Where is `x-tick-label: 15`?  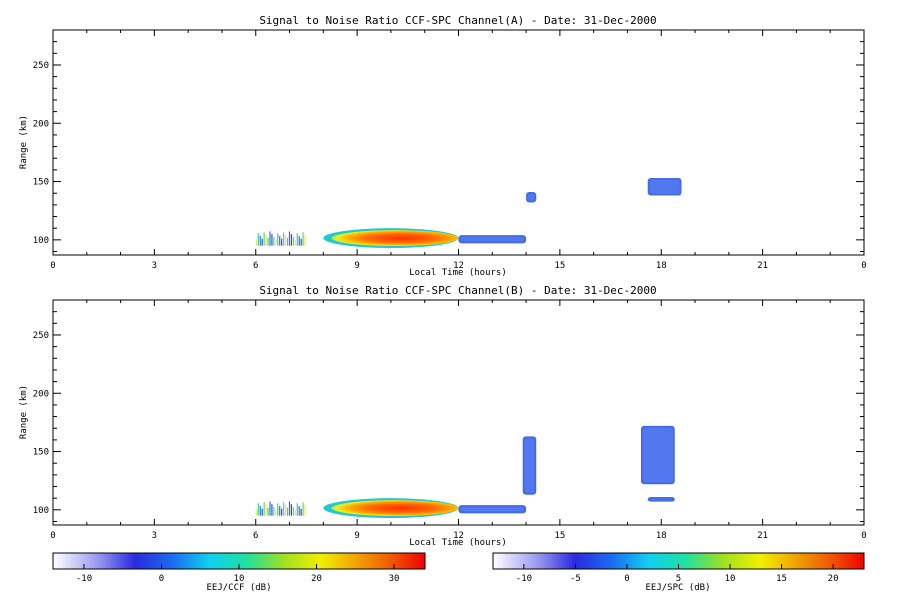
x-tick-label: 15 is located at coordinates (559, 536).